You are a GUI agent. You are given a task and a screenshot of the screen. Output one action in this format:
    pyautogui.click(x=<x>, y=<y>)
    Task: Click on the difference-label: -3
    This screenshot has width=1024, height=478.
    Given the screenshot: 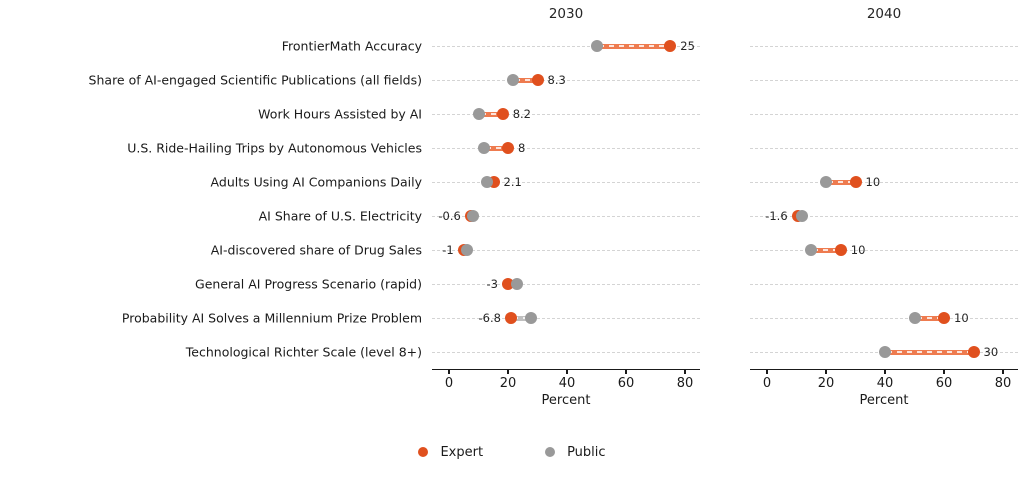 What is the action you would take?
    pyautogui.click(x=492, y=284)
    